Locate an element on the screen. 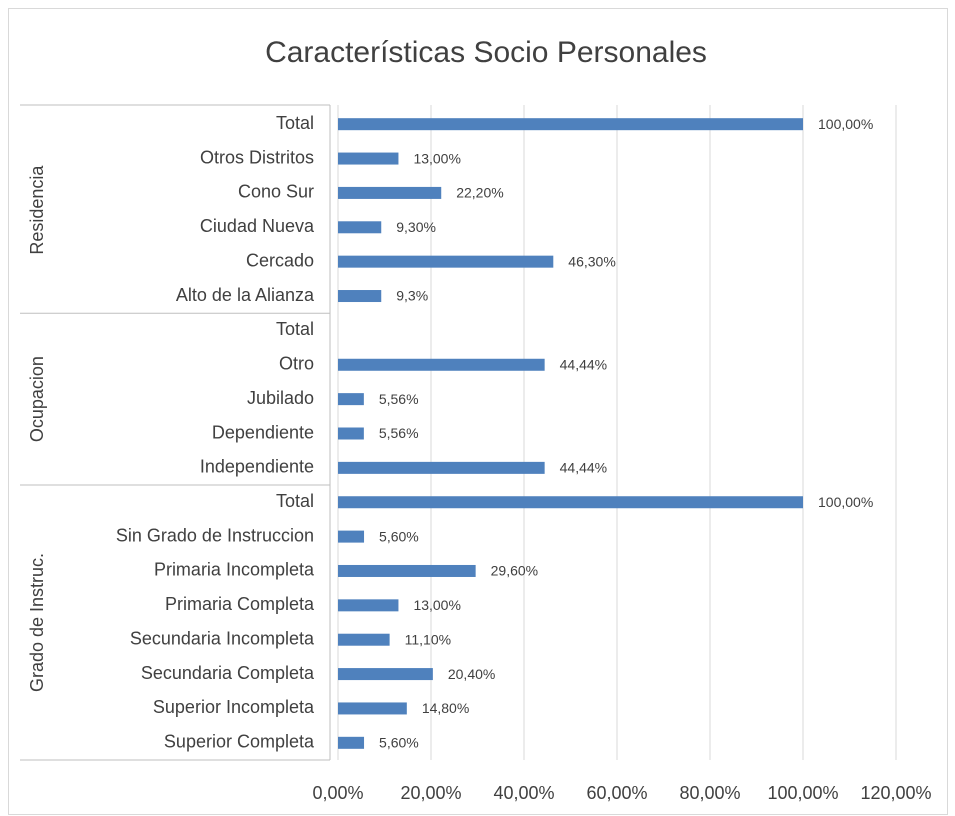 The height and width of the screenshot is (816, 955). x-tick-label: 0,00% is located at coordinates (337, 793).